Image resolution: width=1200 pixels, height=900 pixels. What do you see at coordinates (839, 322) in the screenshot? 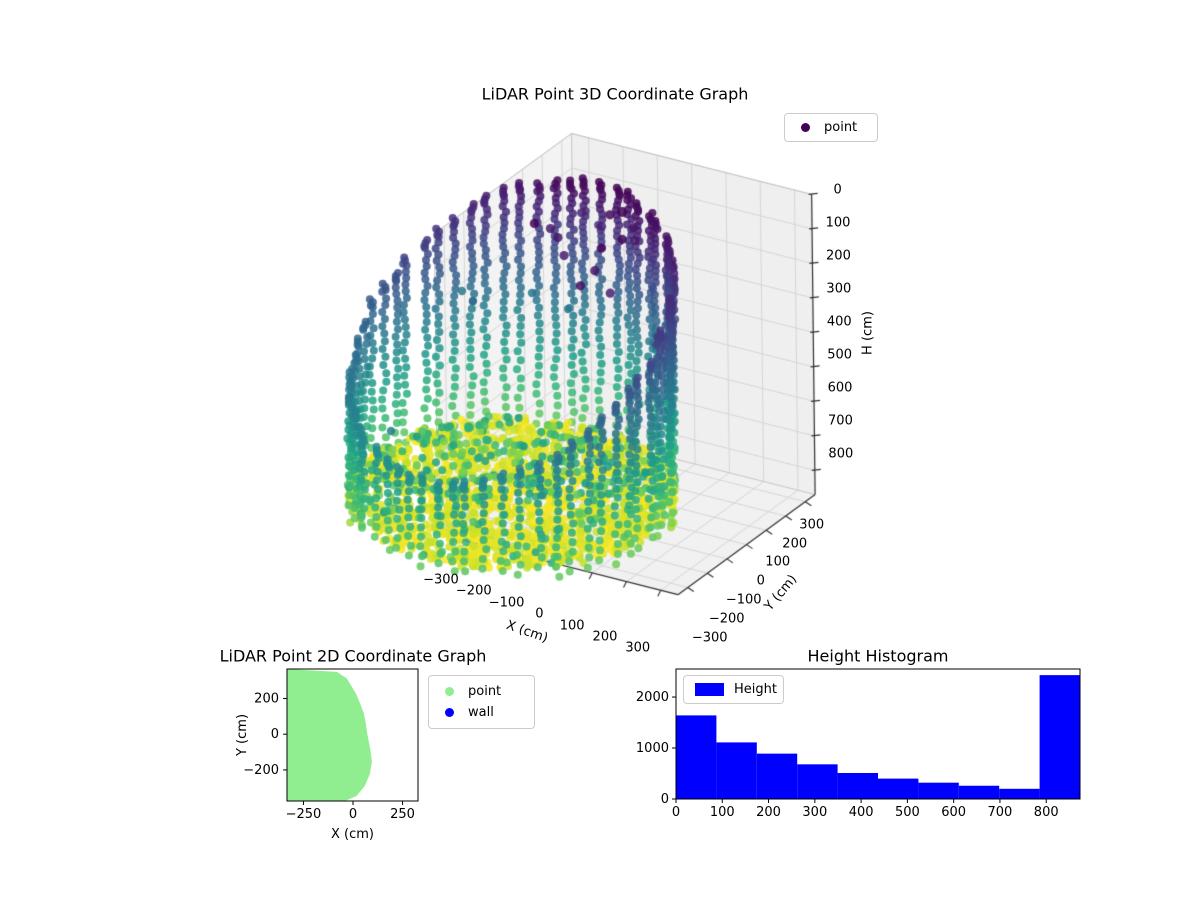
I see `z-tick-label-3d: 400` at bounding box center [839, 322].